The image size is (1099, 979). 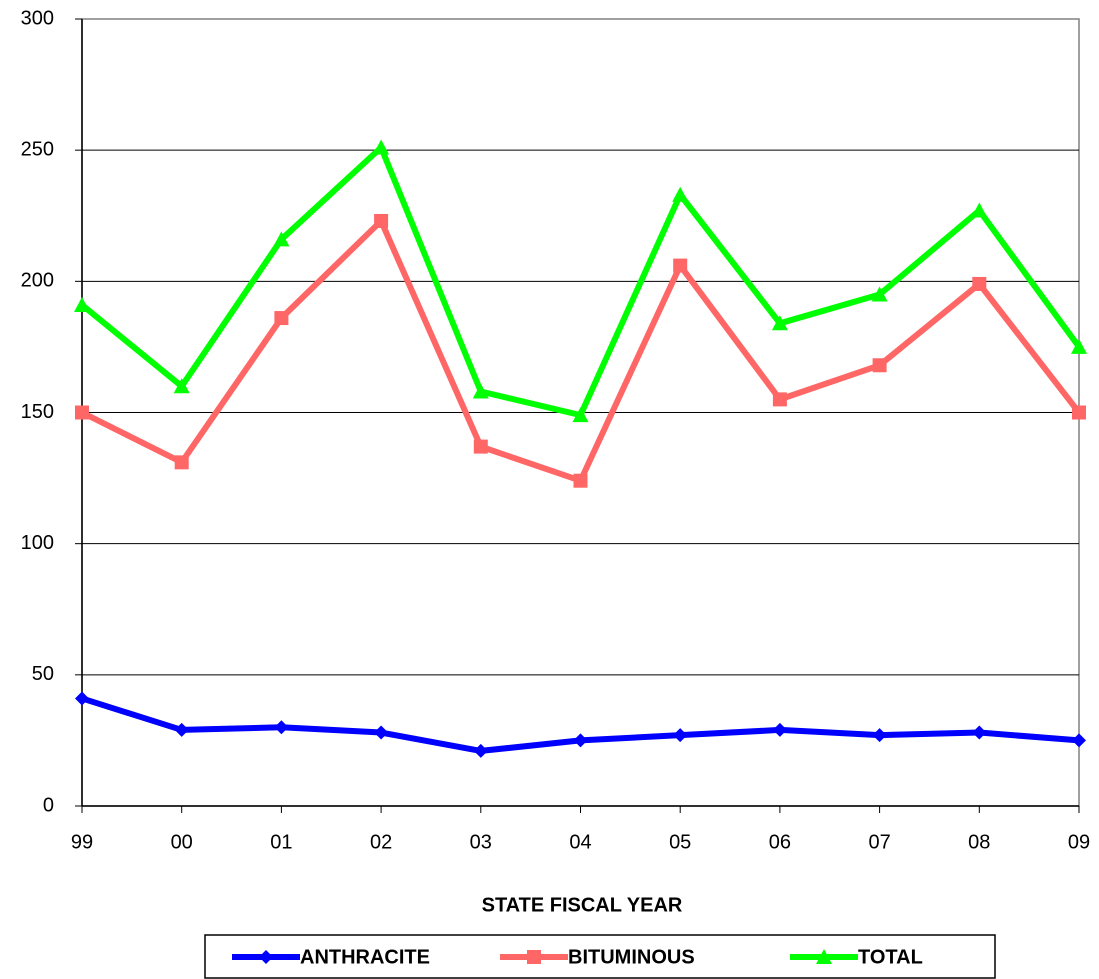 What do you see at coordinates (979, 842) in the screenshot?
I see `x-tick-label: 08` at bounding box center [979, 842].